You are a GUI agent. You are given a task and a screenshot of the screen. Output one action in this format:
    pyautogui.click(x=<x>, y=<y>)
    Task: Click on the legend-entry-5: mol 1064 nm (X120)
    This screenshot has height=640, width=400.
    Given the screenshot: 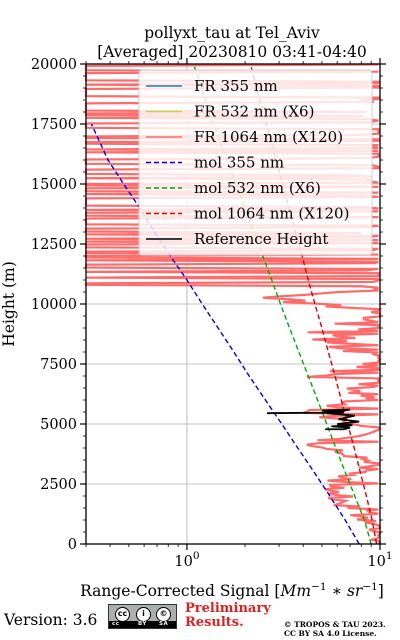 What is the action you would take?
    pyautogui.click(x=271, y=214)
    